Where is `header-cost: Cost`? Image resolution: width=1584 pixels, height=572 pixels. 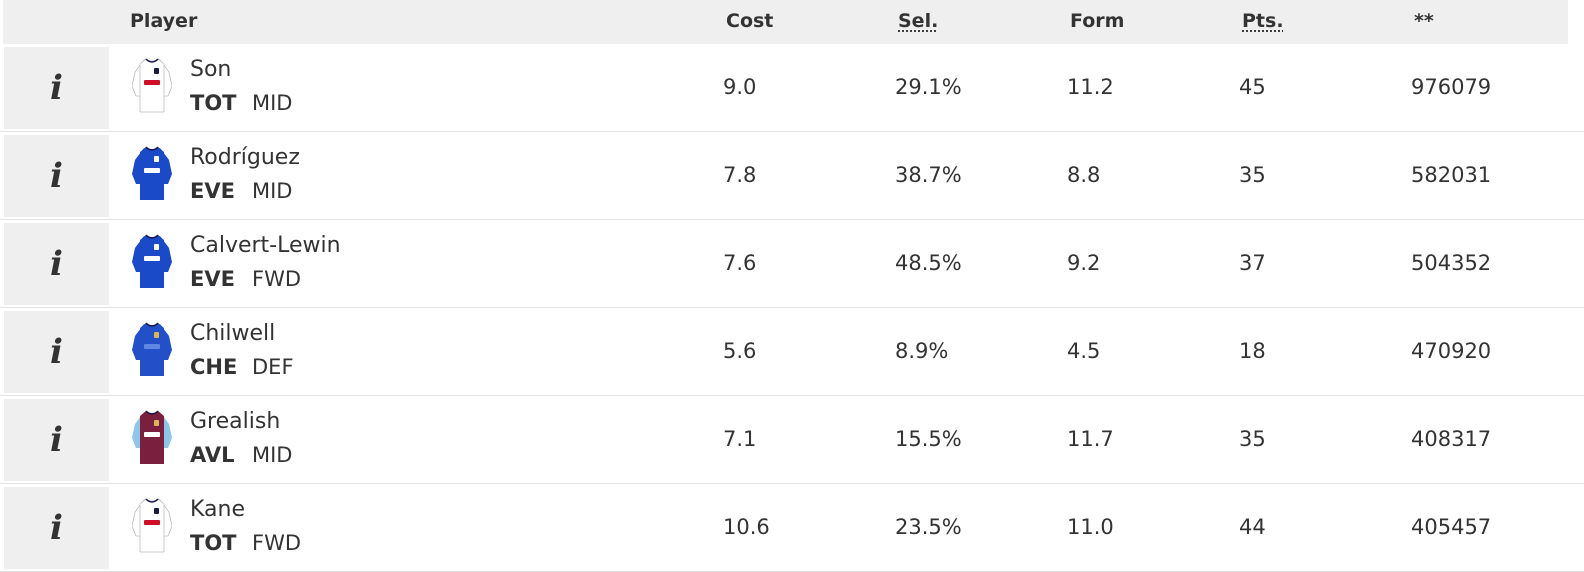 header-cost: Cost is located at coordinates (750, 21).